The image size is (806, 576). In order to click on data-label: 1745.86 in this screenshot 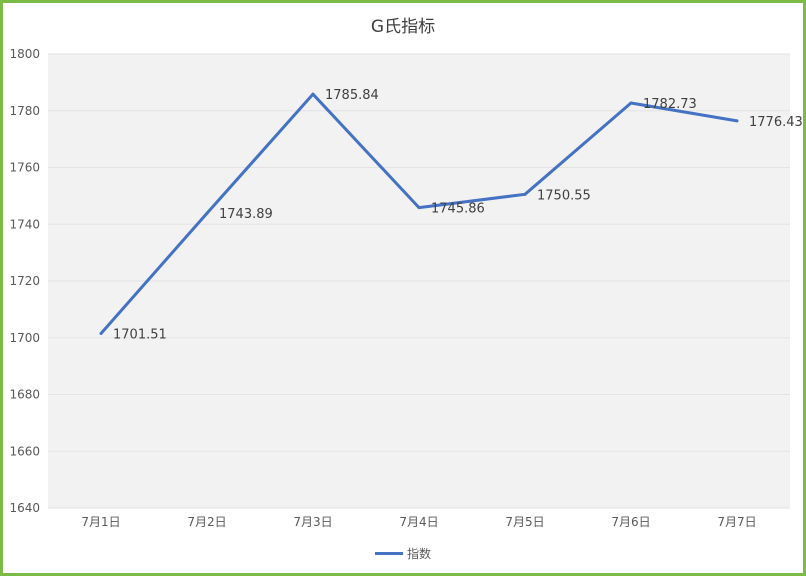, I will do `click(458, 209)`.